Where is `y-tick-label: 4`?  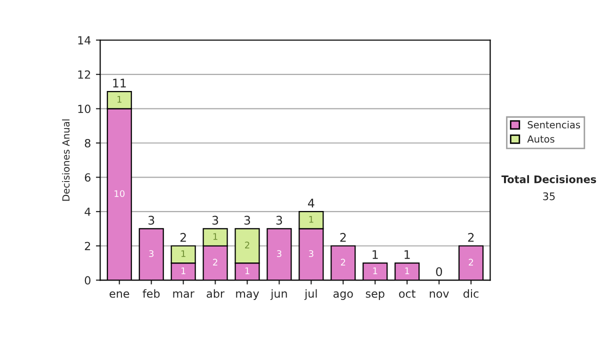
y-tick-label: 4 is located at coordinates (87, 212).